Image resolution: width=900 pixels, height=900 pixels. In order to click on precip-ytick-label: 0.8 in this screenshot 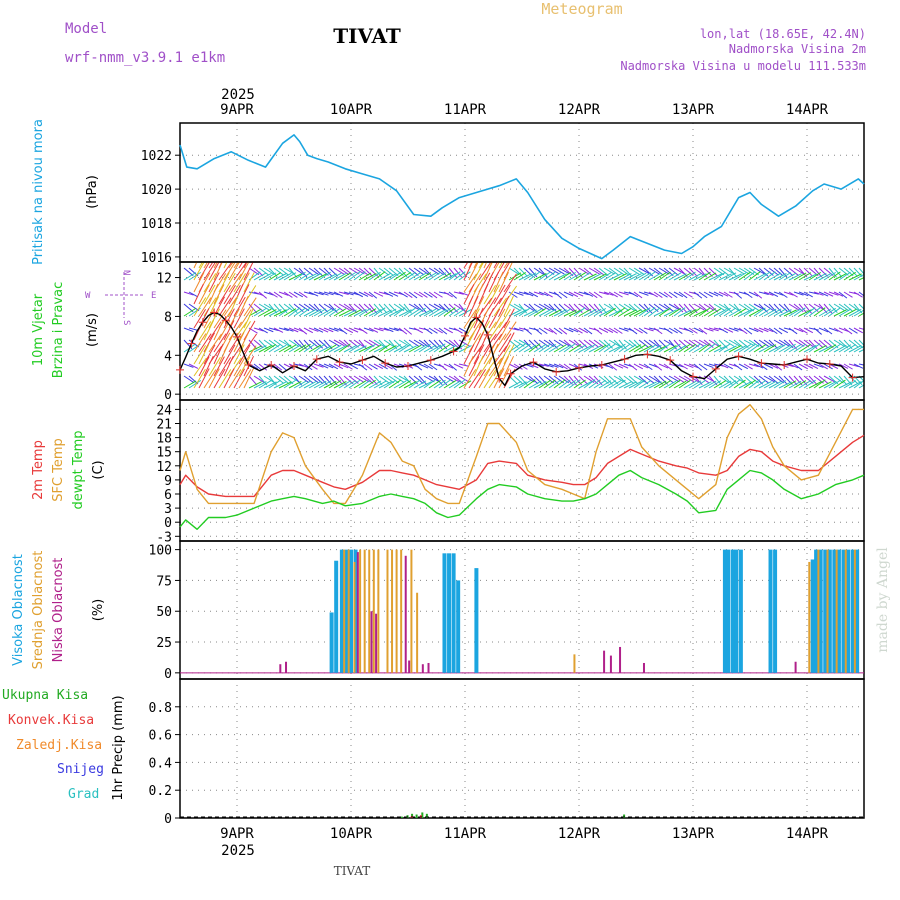, I will do `click(160, 708)`.